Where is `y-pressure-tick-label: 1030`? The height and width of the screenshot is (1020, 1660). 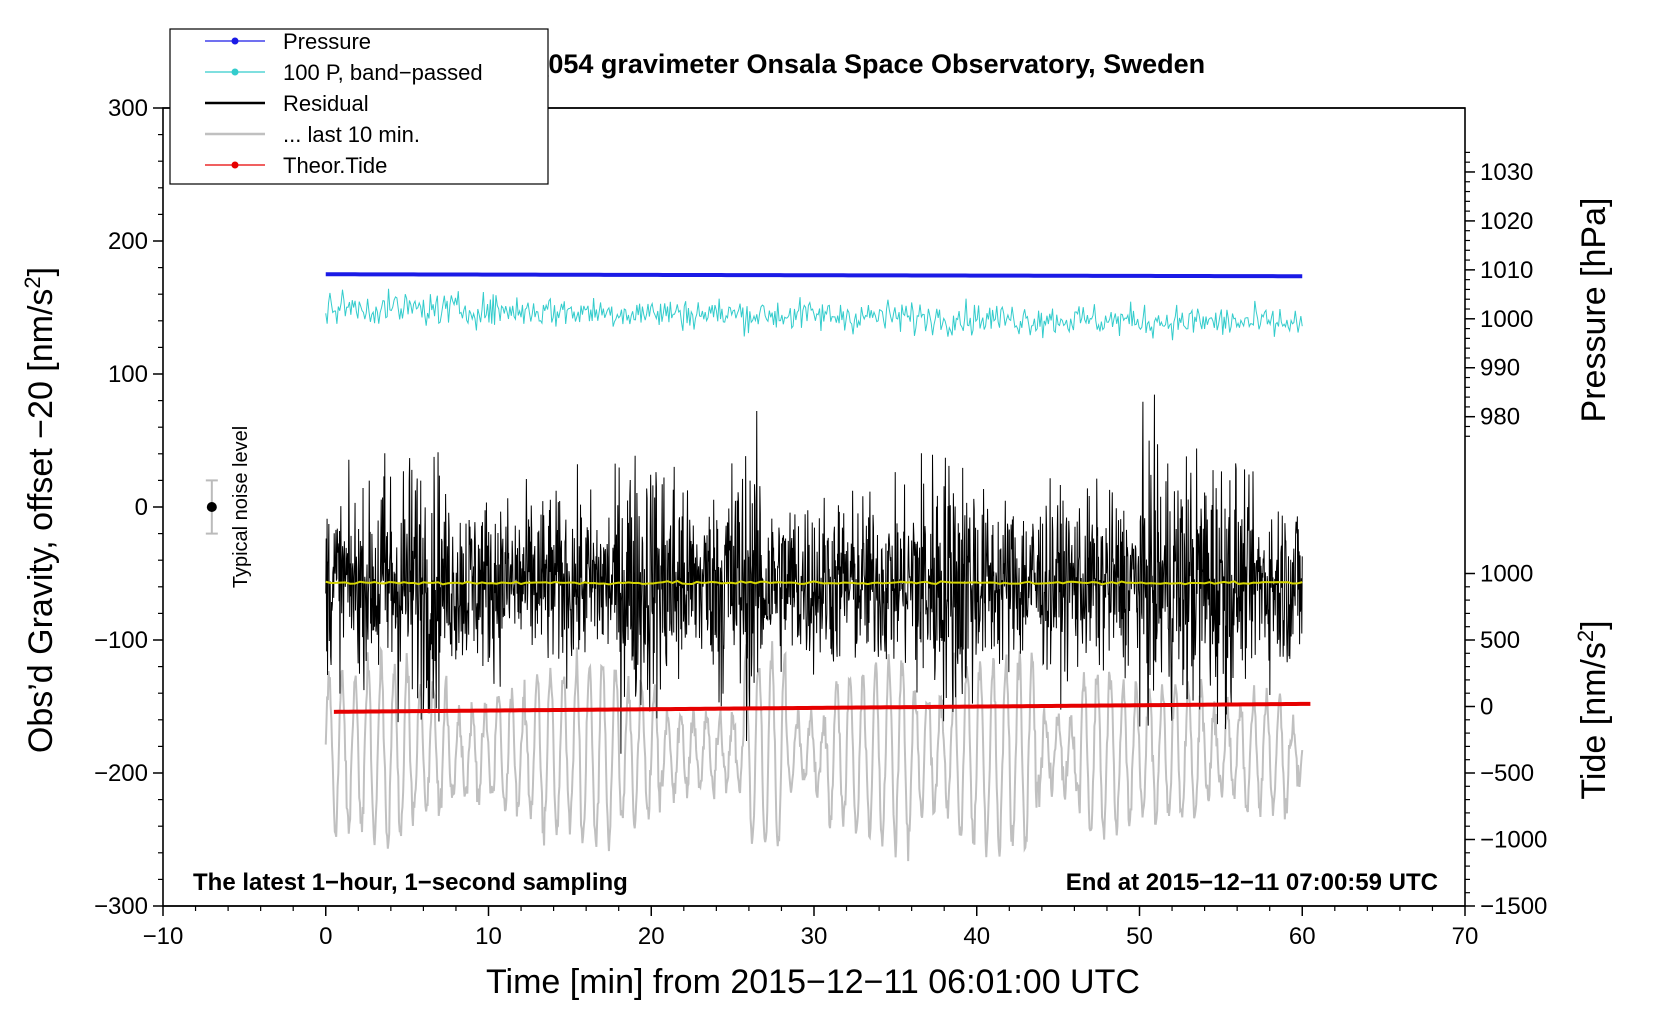
y-pressure-tick-label: 1030 is located at coordinates (1506, 172).